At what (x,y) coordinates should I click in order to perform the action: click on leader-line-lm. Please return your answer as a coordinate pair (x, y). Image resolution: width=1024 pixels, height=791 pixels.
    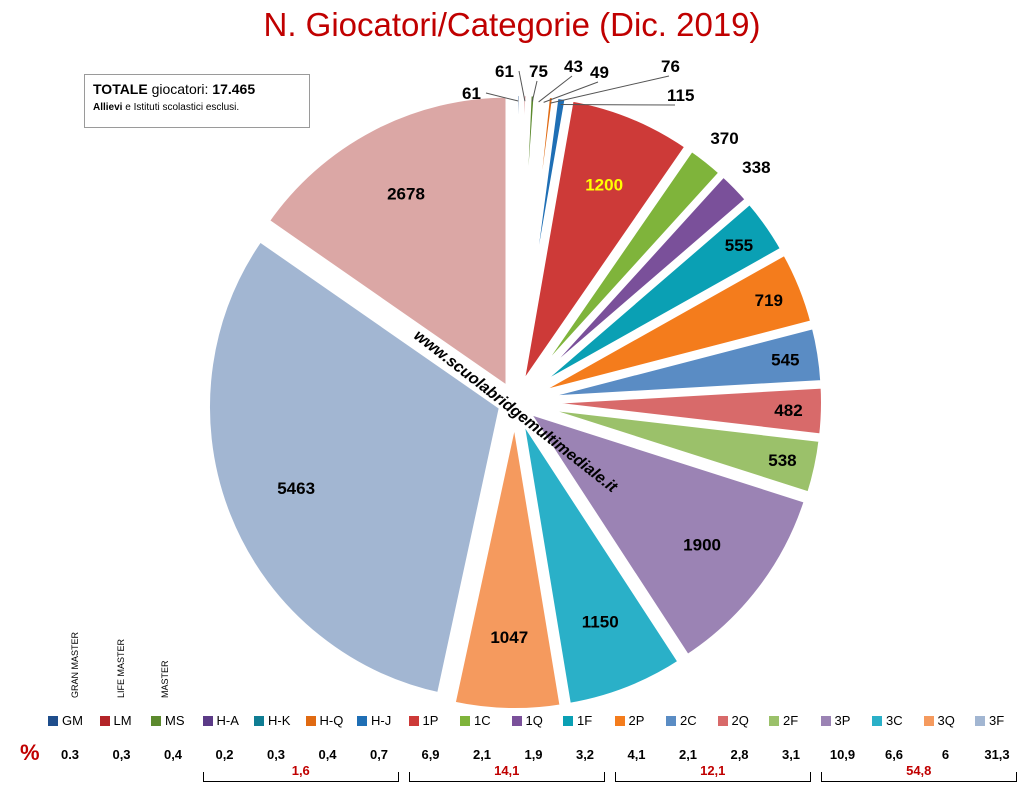
    Looking at the image, I should click on (522, 86).